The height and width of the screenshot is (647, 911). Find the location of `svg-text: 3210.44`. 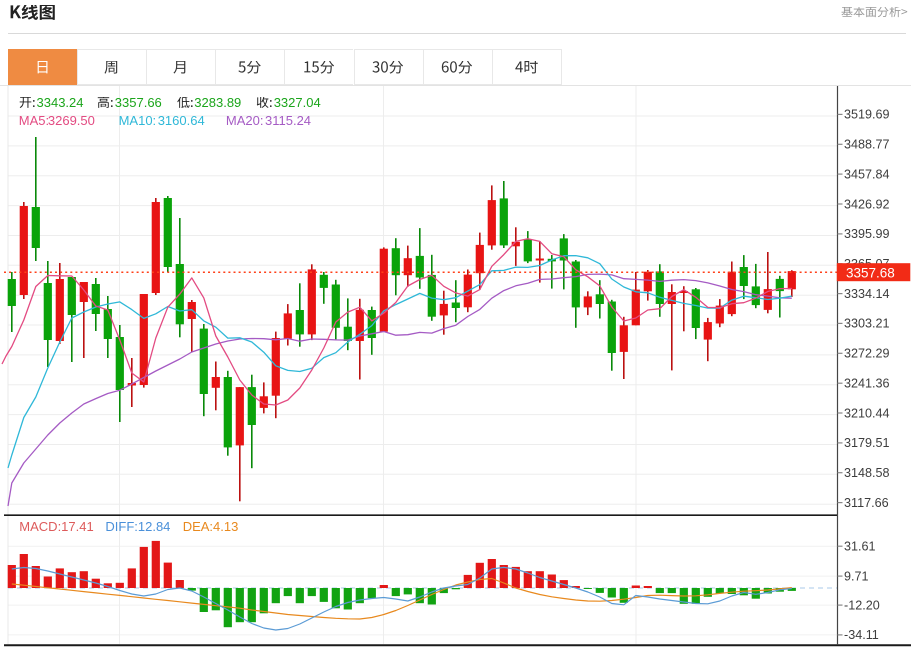

svg-text: 3210.44 is located at coordinates (867, 413).